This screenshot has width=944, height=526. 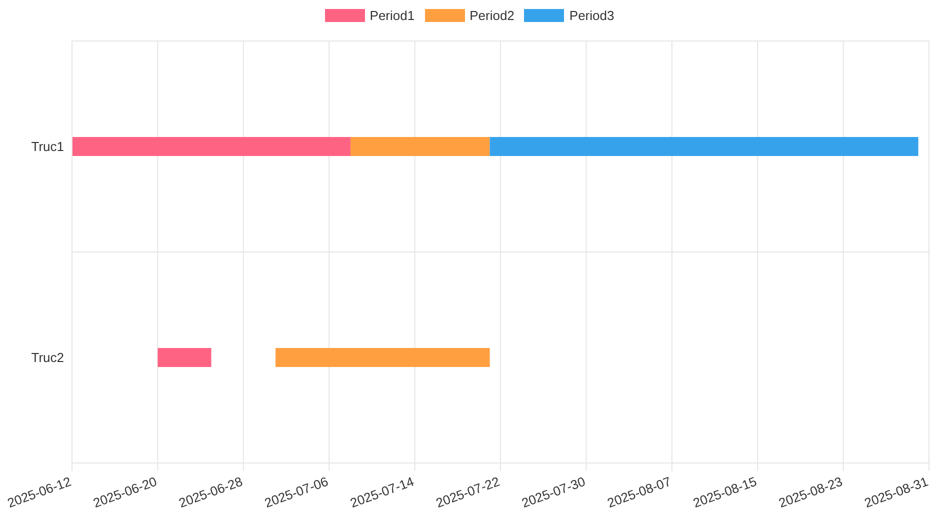 What do you see at coordinates (492, 15) in the screenshot?
I see `legend-label: Period2` at bounding box center [492, 15].